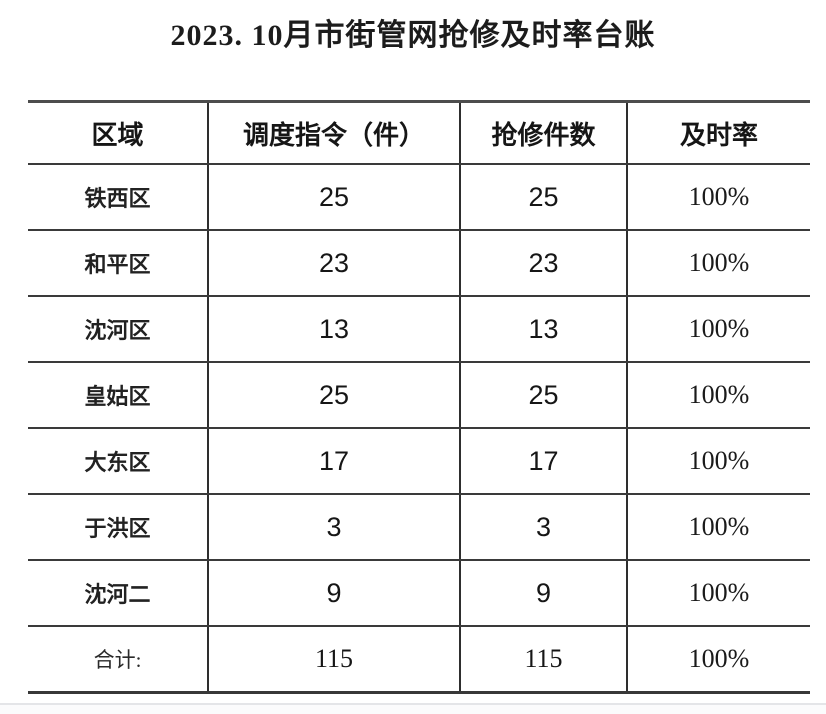 Image resolution: width=826 pixels, height=714 pixels. What do you see at coordinates (543, 329) in the screenshot?
I see `cell-repairs: 13` at bounding box center [543, 329].